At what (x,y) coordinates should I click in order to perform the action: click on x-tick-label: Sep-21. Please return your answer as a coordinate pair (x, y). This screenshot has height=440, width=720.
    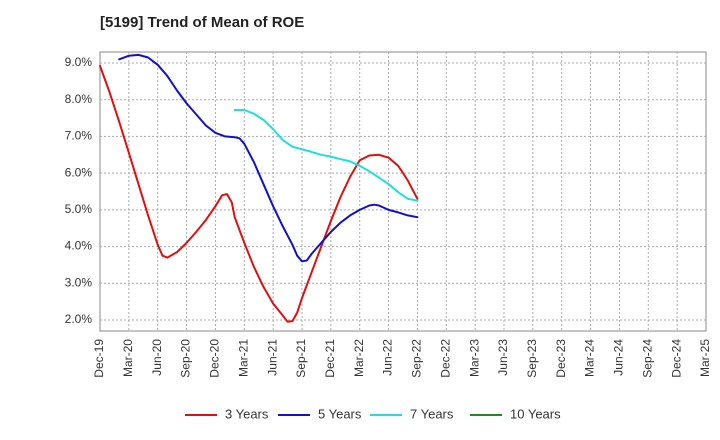
    Looking at the image, I should click on (301, 358).